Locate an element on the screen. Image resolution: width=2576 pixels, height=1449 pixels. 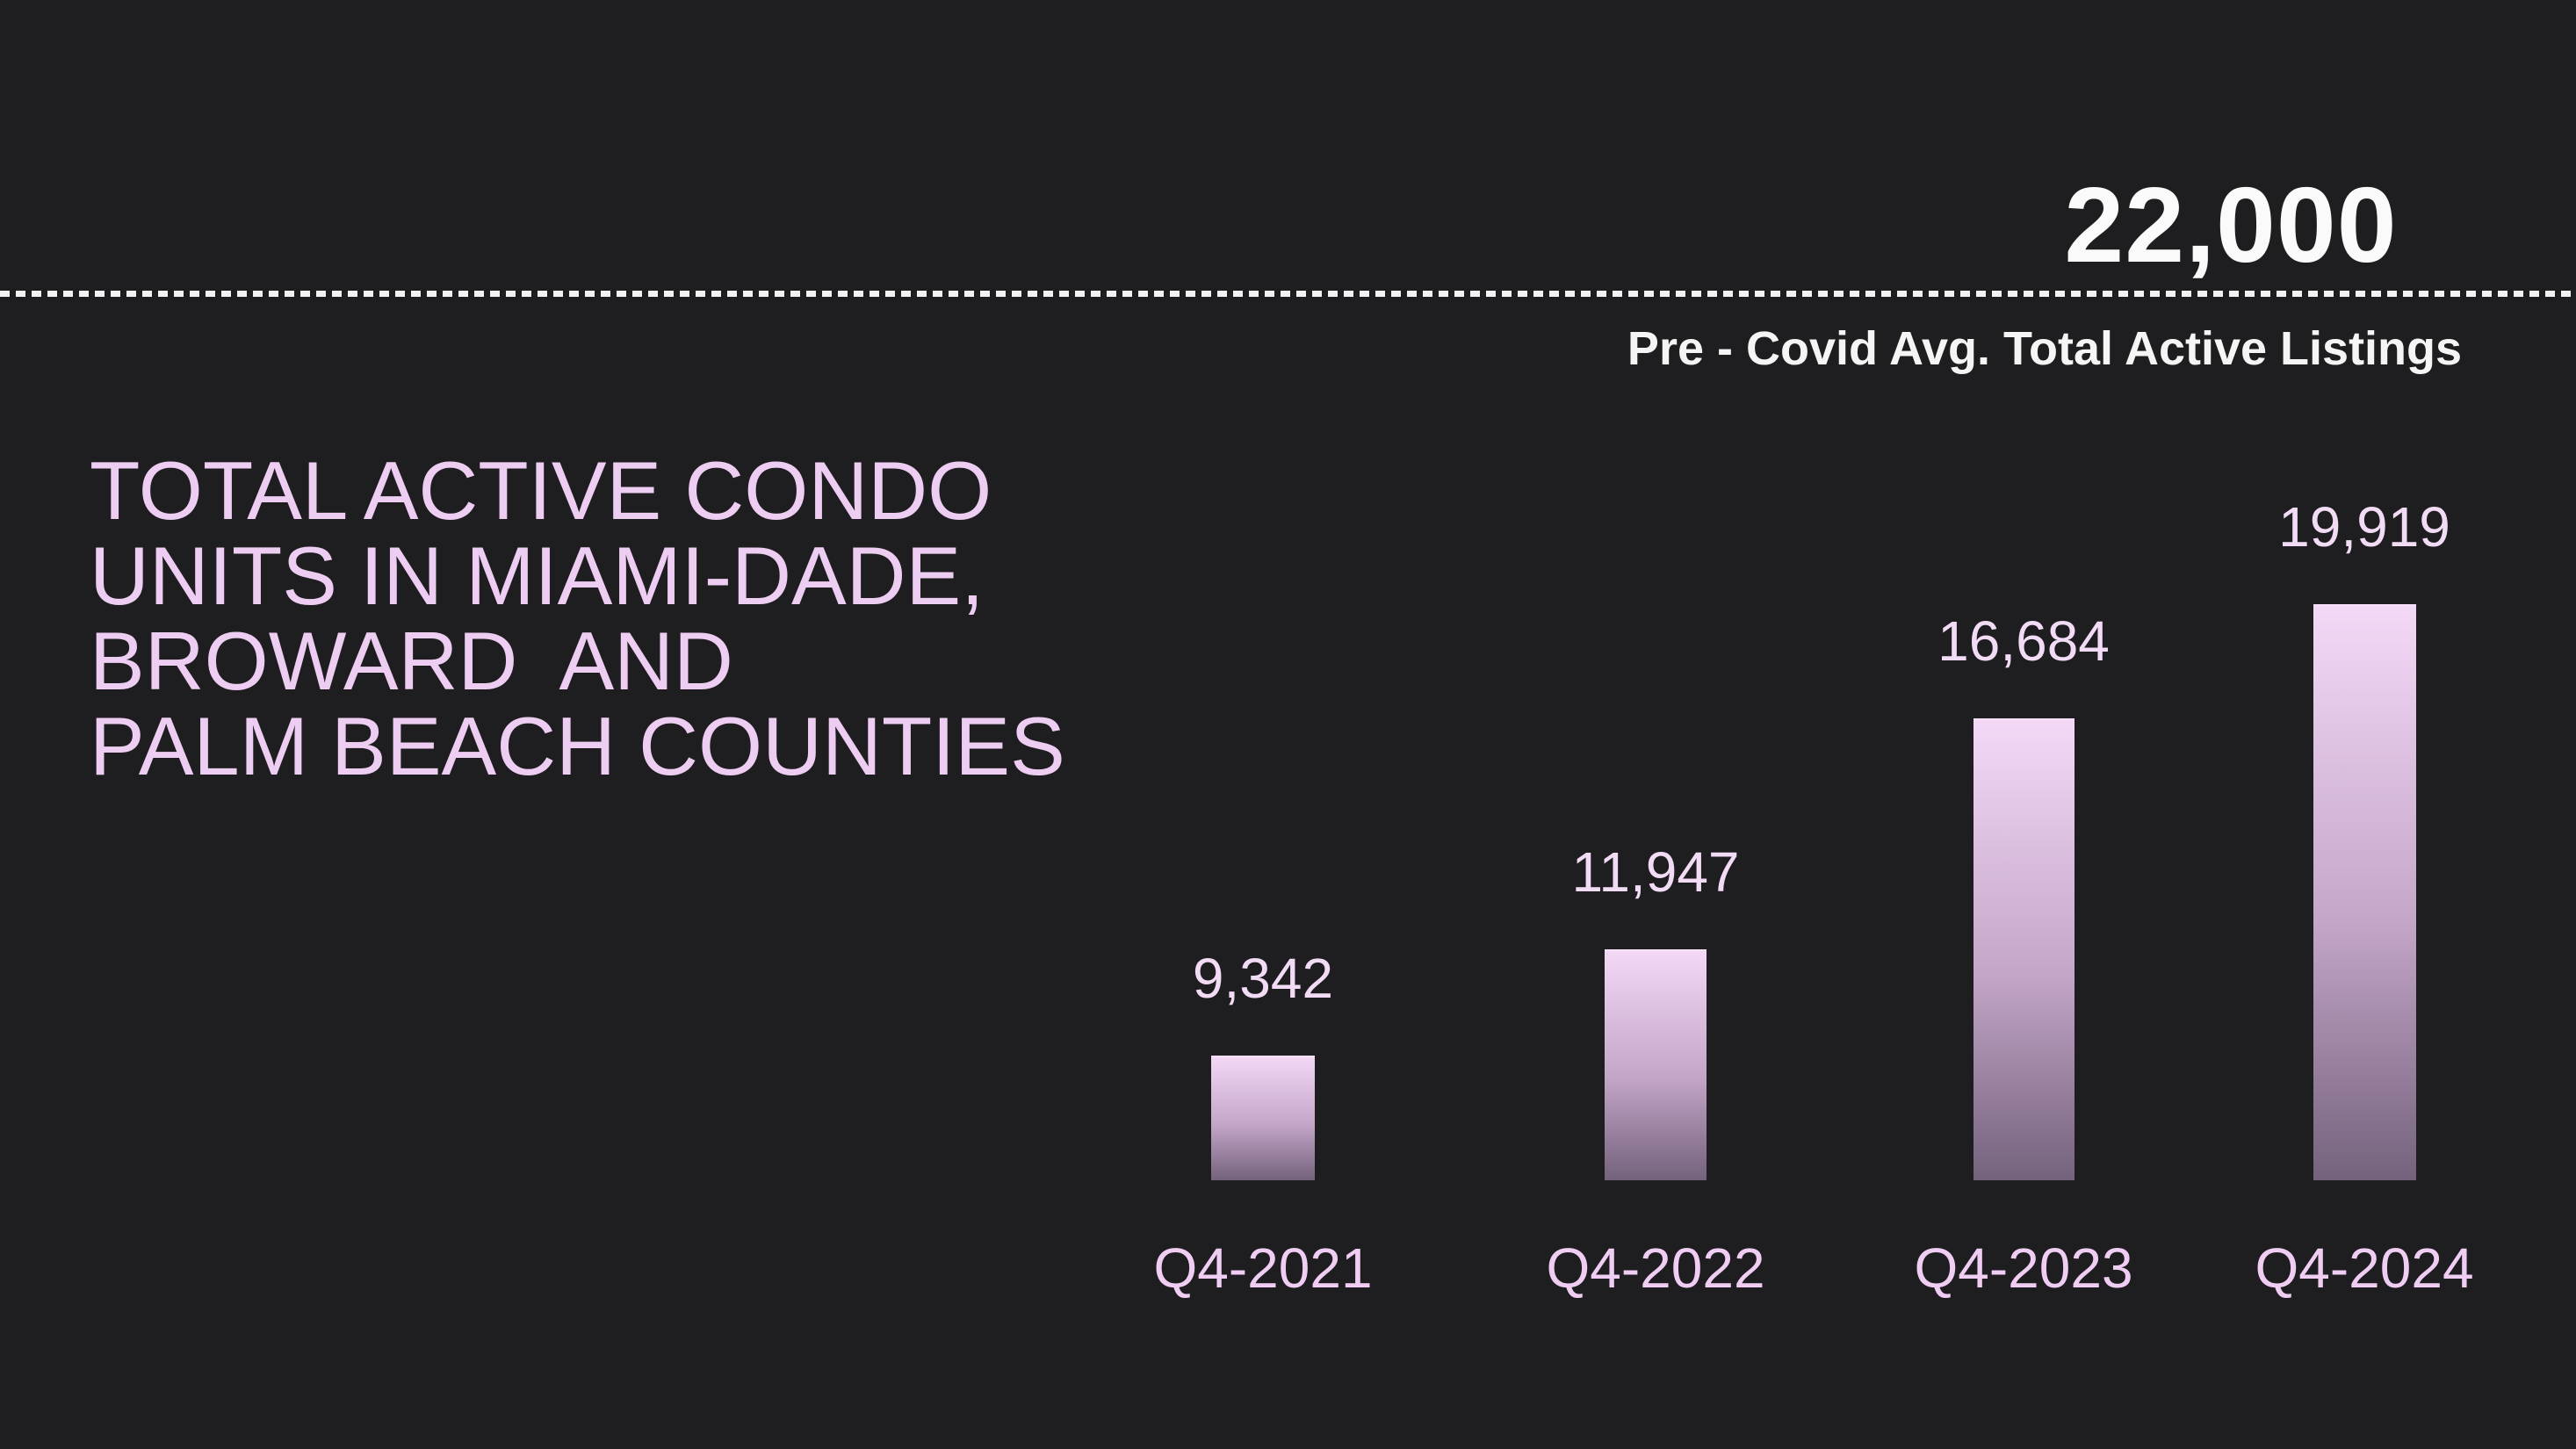
chart-title-line-3: BROWARD AND is located at coordinates (411, 661).